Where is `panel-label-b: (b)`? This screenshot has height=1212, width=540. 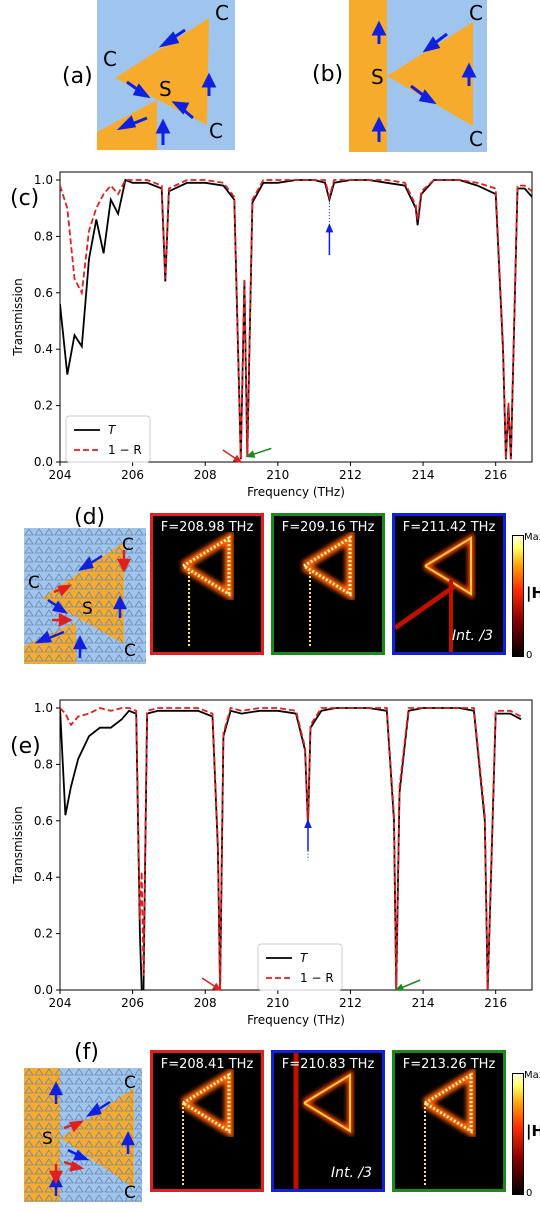
panel-label-b: (b) is located at coordinates (328, 74).